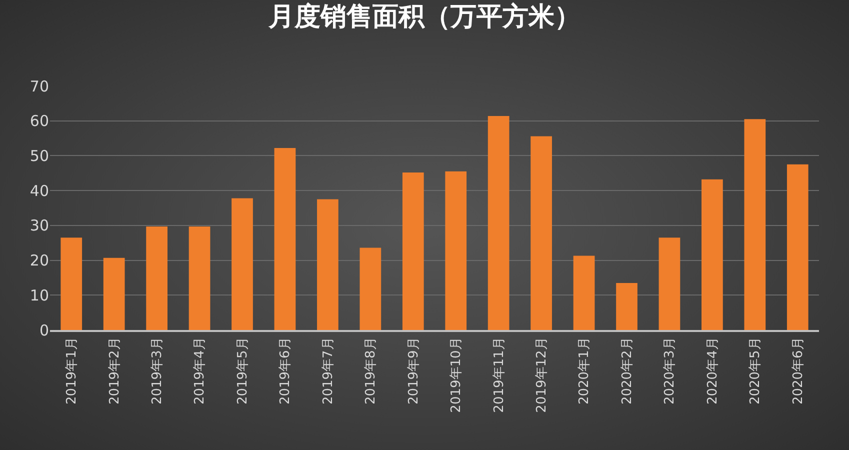  Describe the element at coordinates (499, 375) in the screenshot. I see `x-tick-label: 2019年11月` at that location.